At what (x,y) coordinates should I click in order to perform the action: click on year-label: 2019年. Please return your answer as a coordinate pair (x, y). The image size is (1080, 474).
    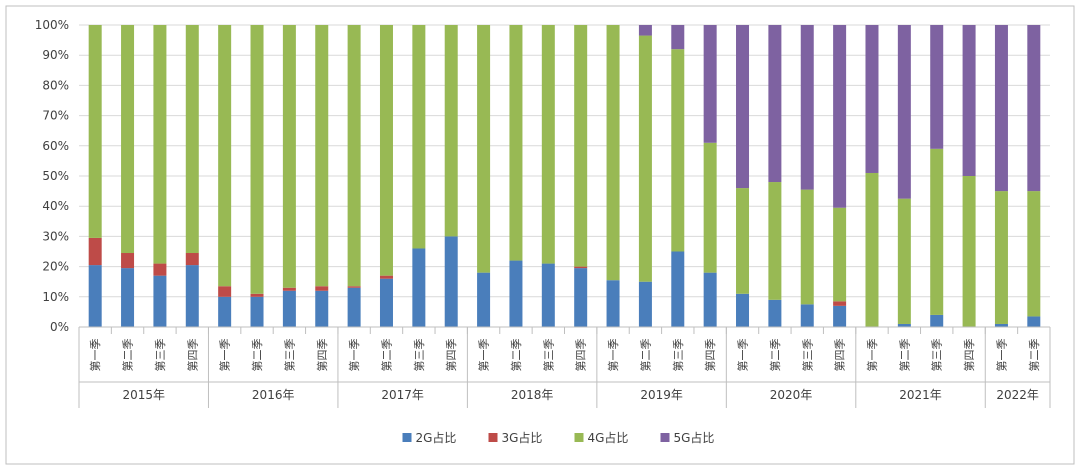
    Looking at the image, I should click on (661, 395).